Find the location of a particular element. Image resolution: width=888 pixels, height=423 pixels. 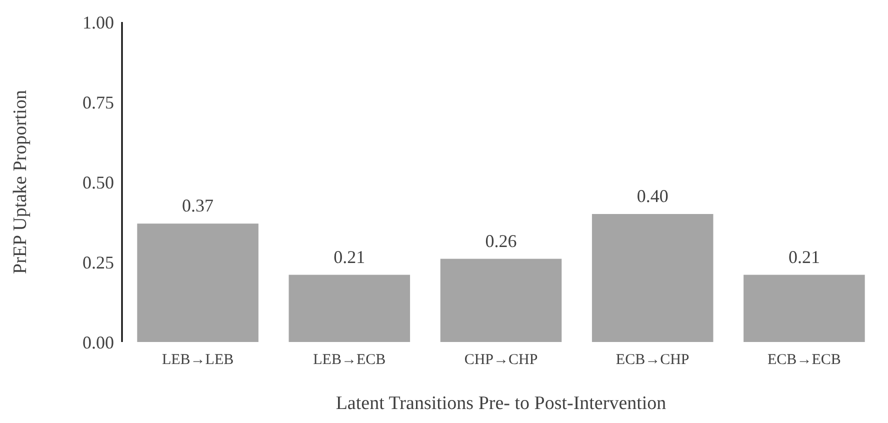

x-tick-label: CHP→CHP is located at coordinates (501, 360).